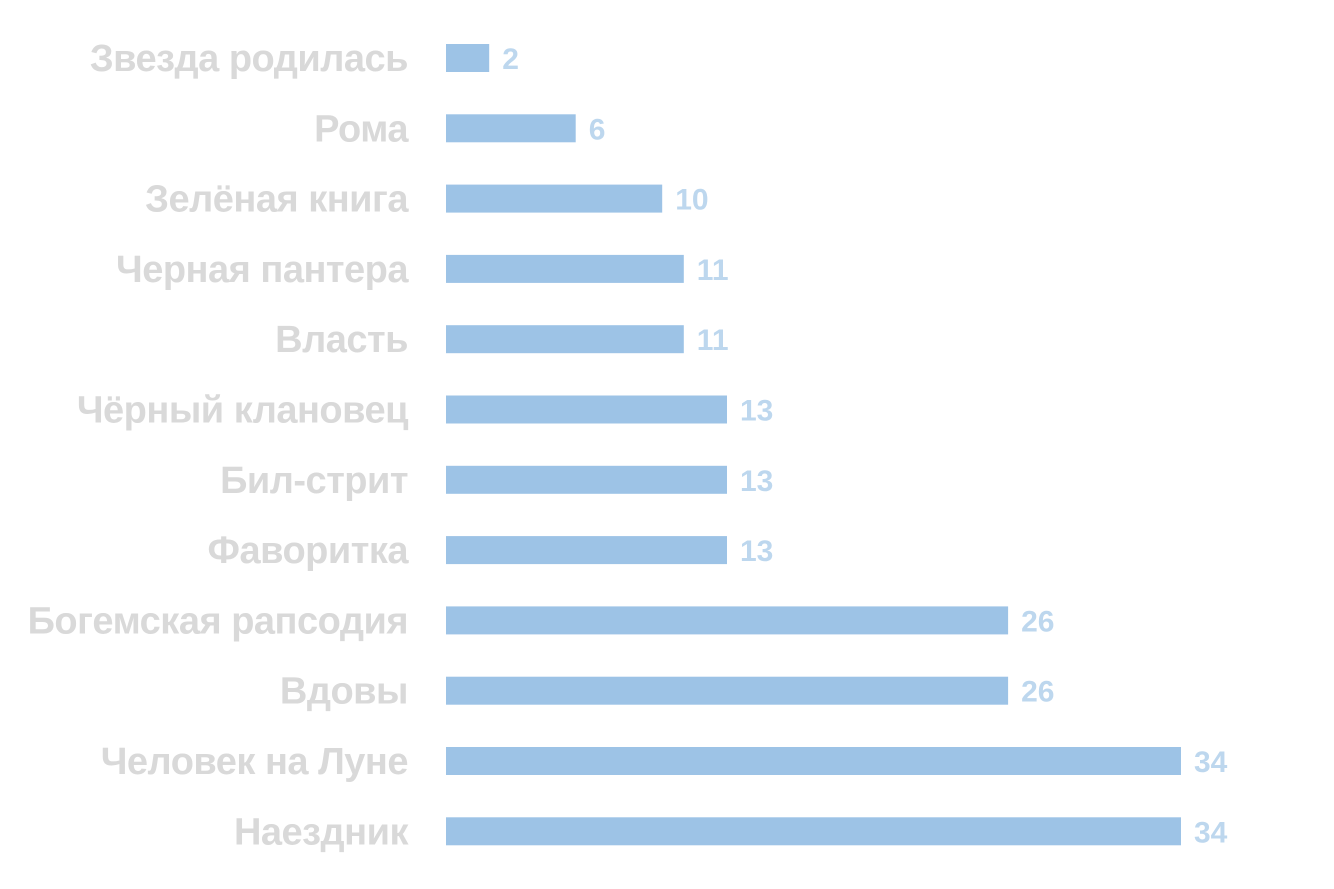  Describe the element at coordinates (314, 481) in the screenshot. I see `category-label: Бил-стрит` at that location.